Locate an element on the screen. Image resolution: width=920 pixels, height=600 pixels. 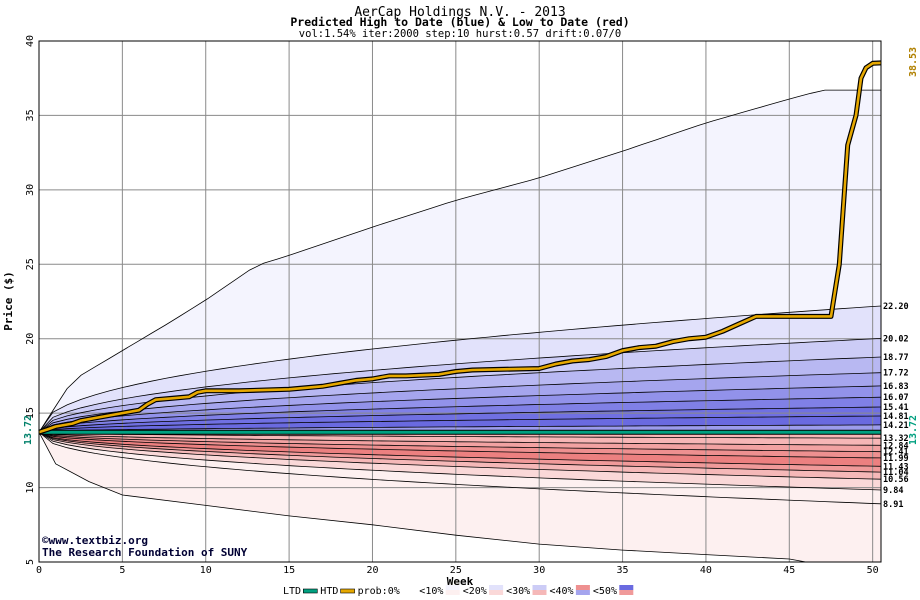
band-value-label: 14.21 is located at coordinates (896, 426).